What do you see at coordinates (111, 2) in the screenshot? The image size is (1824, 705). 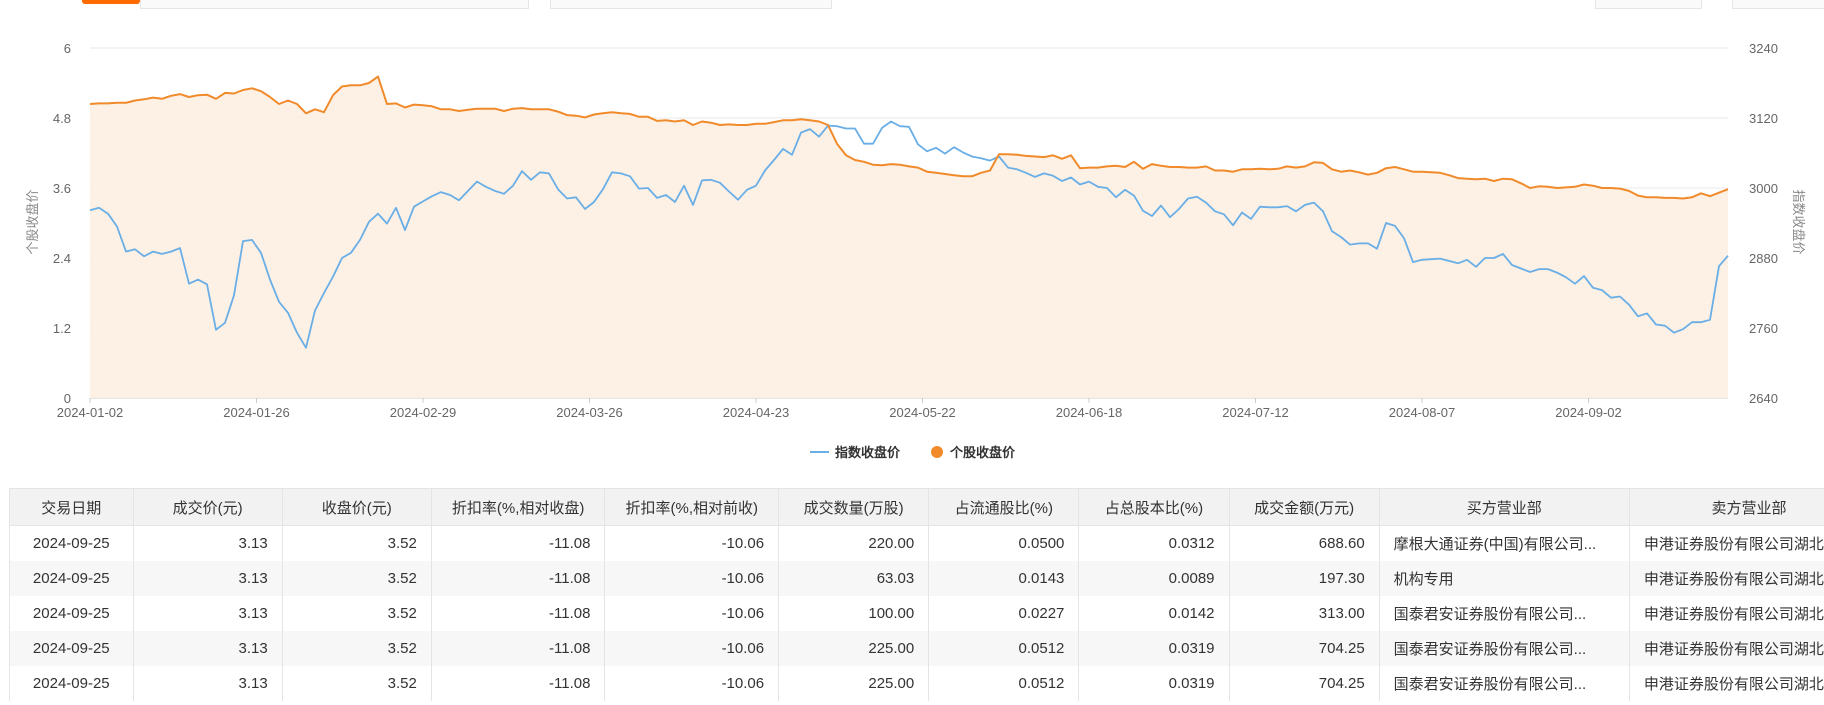 I see `active-tab-indicator` at bounding box center [111, 2].